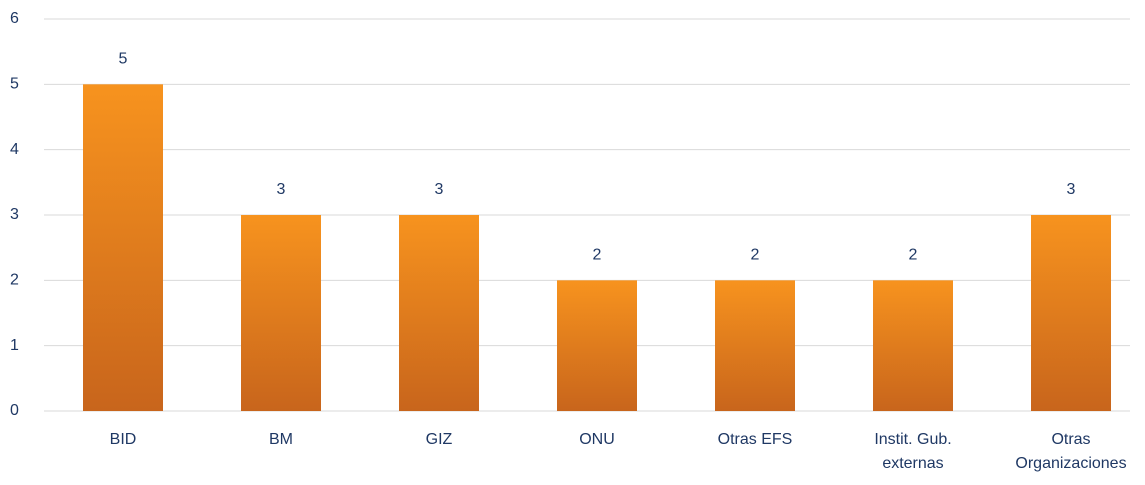 Image resolution: width=1145 pixels, height=485 pixels. What do you see at coordinates (14, 345) in the screenshot?
I see `y-tick-label: 1` at bounding box center [14, 345].